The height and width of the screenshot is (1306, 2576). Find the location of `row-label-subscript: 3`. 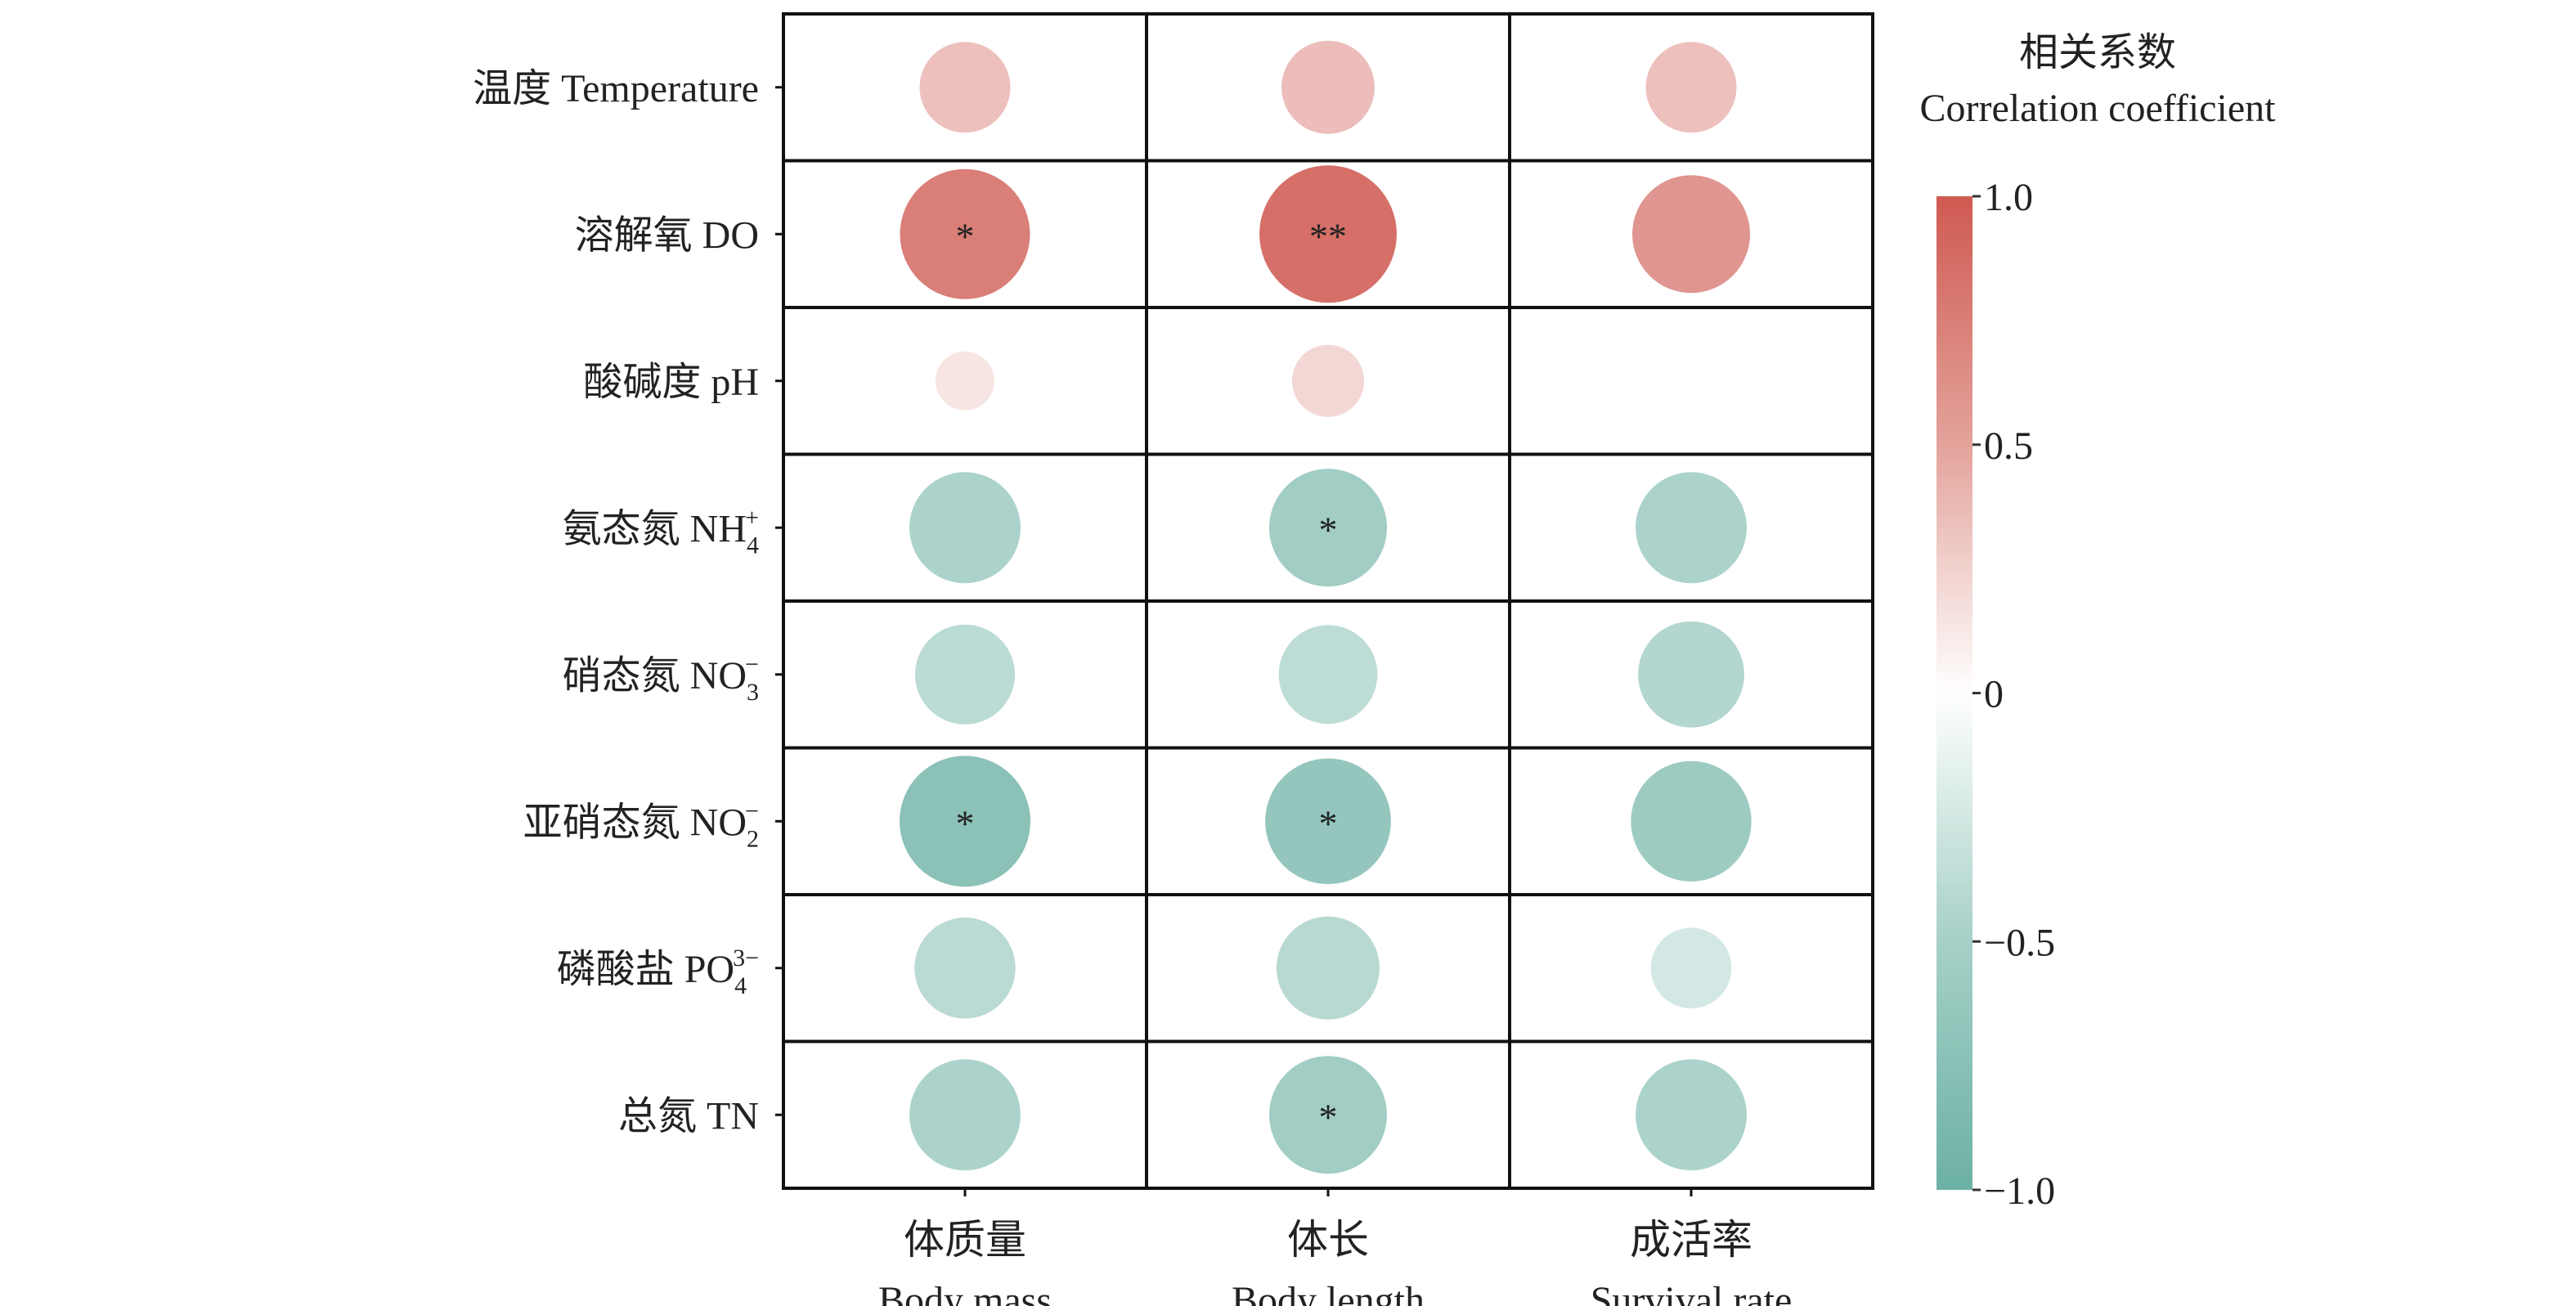

row-label-subscript: 3 is located at coordinates (753, 693).